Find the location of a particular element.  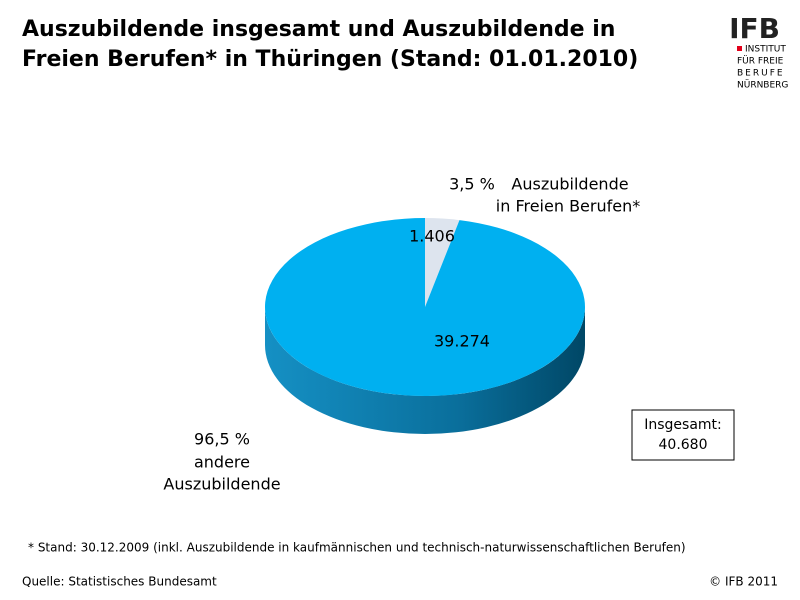

pie-side is located at coordinates (425, 370).